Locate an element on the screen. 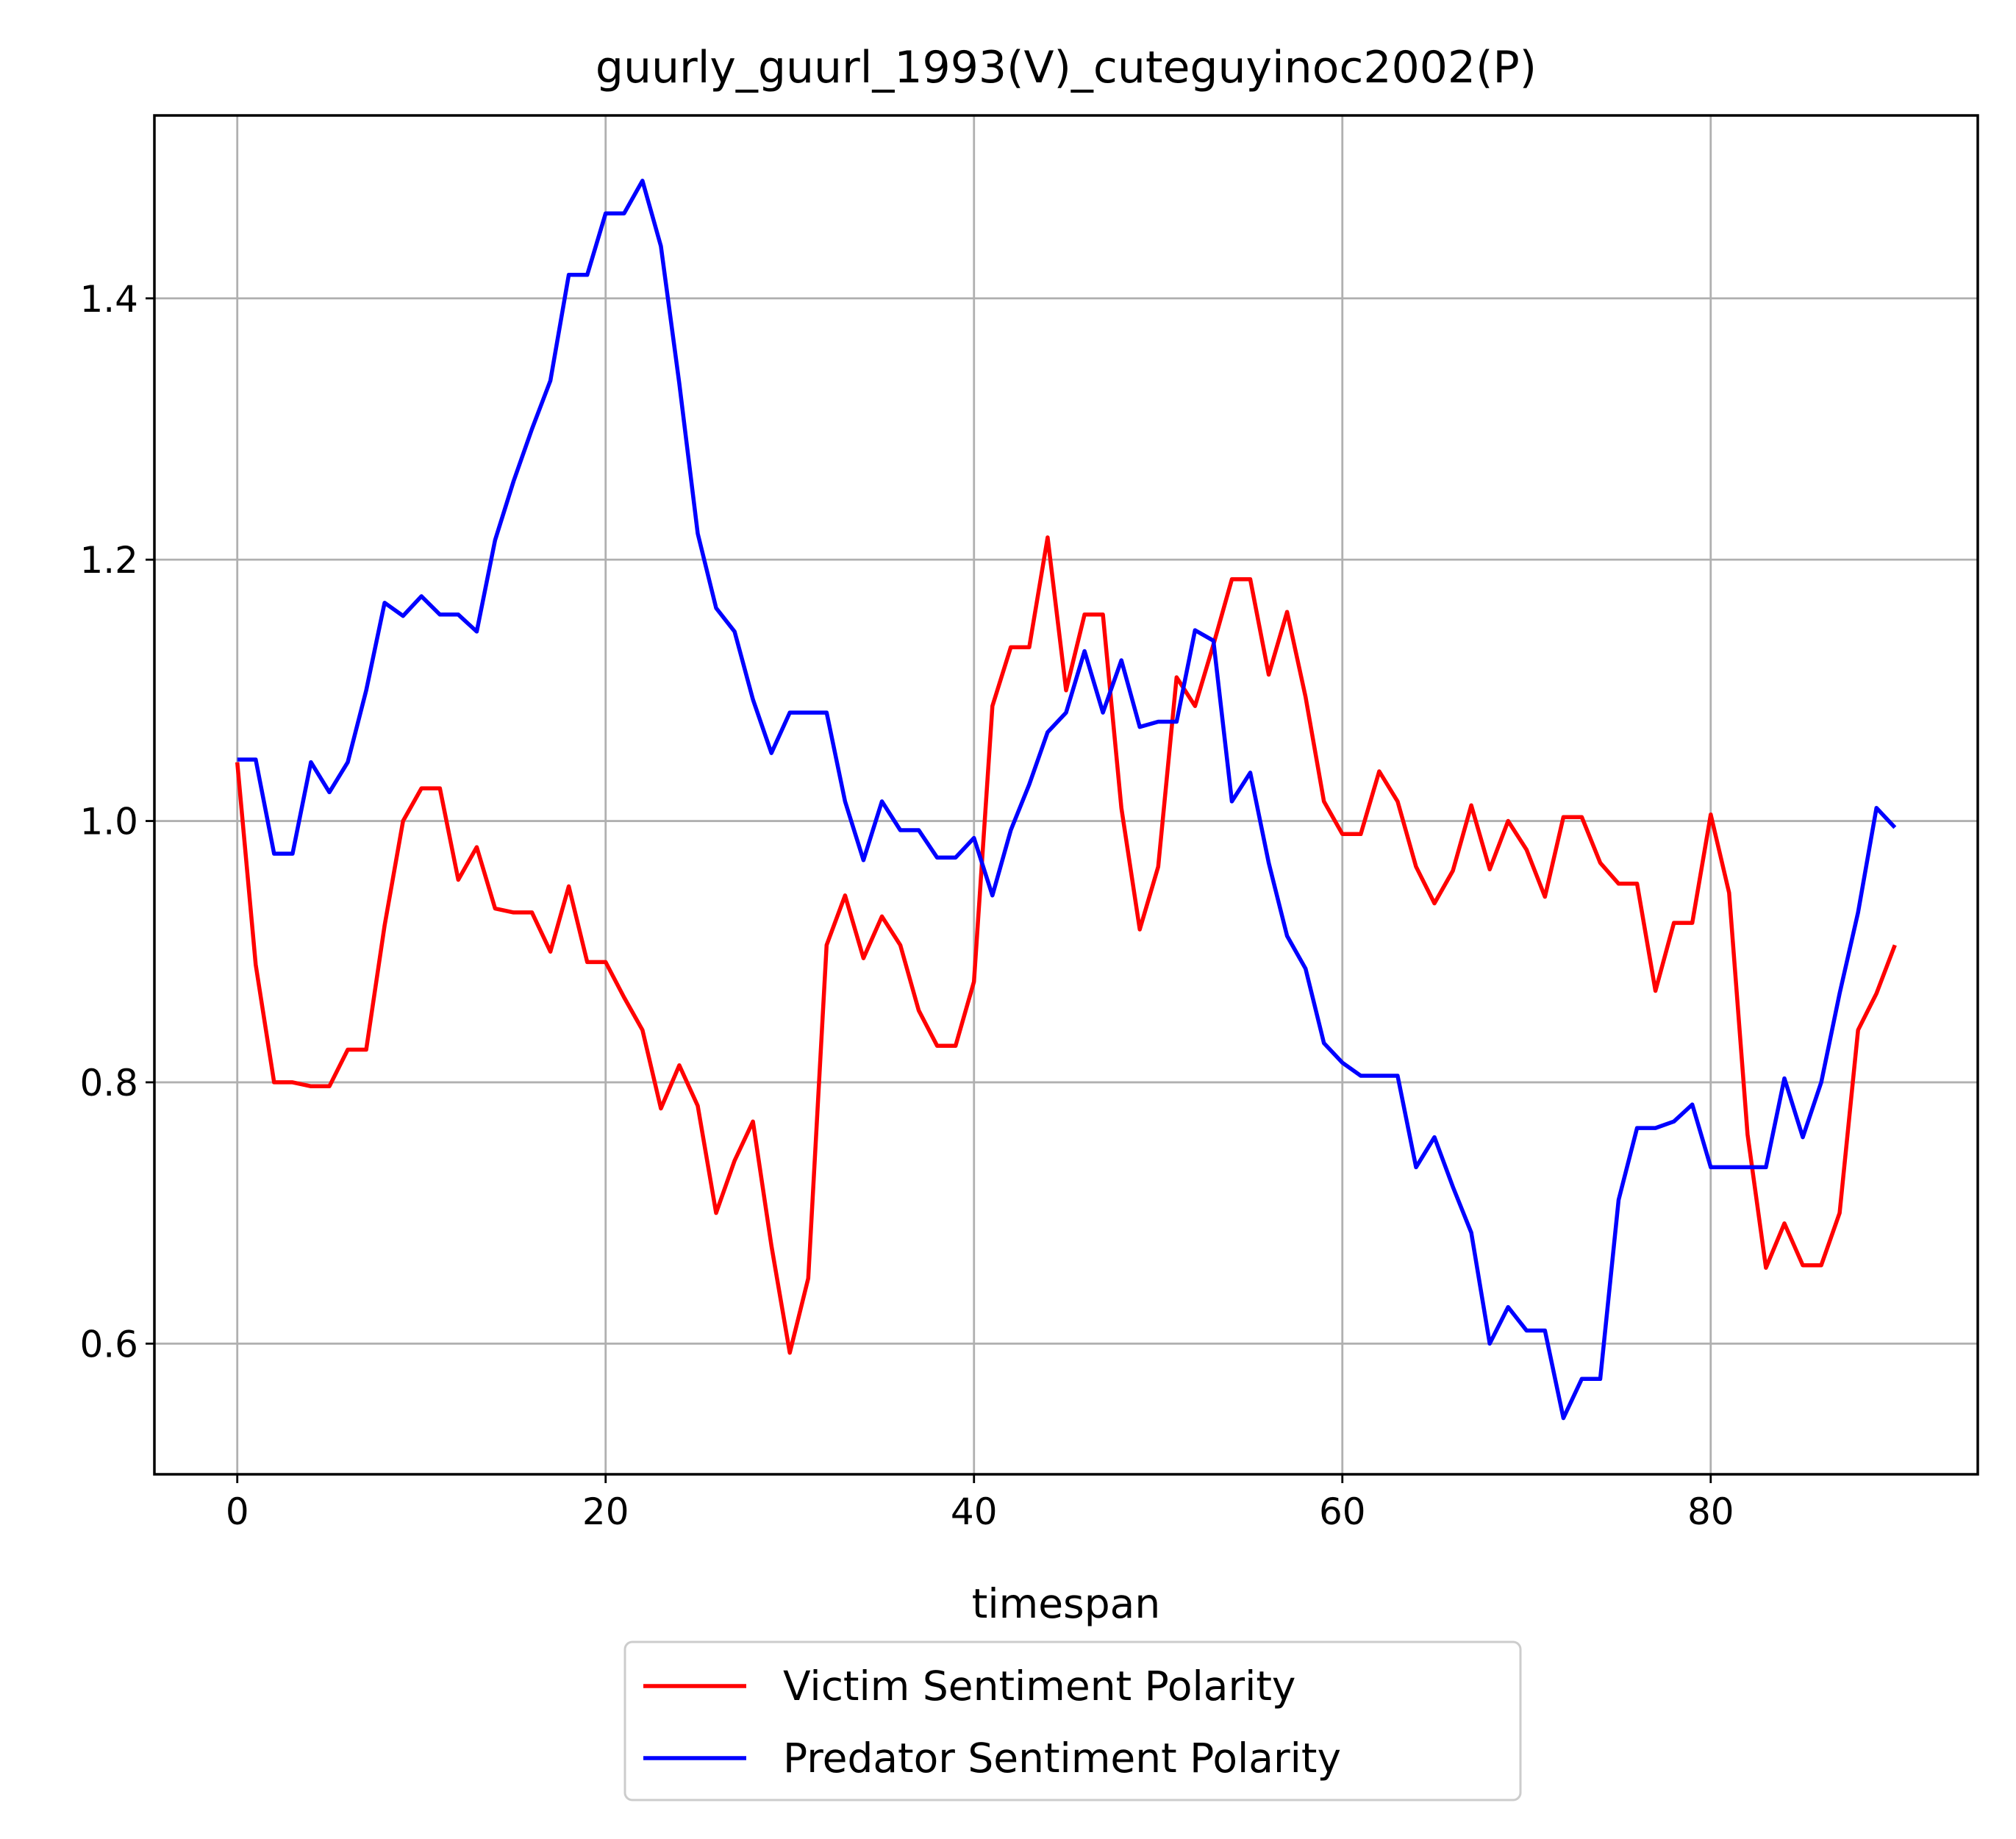  legend-box is located at coordinates (1072, 1720).